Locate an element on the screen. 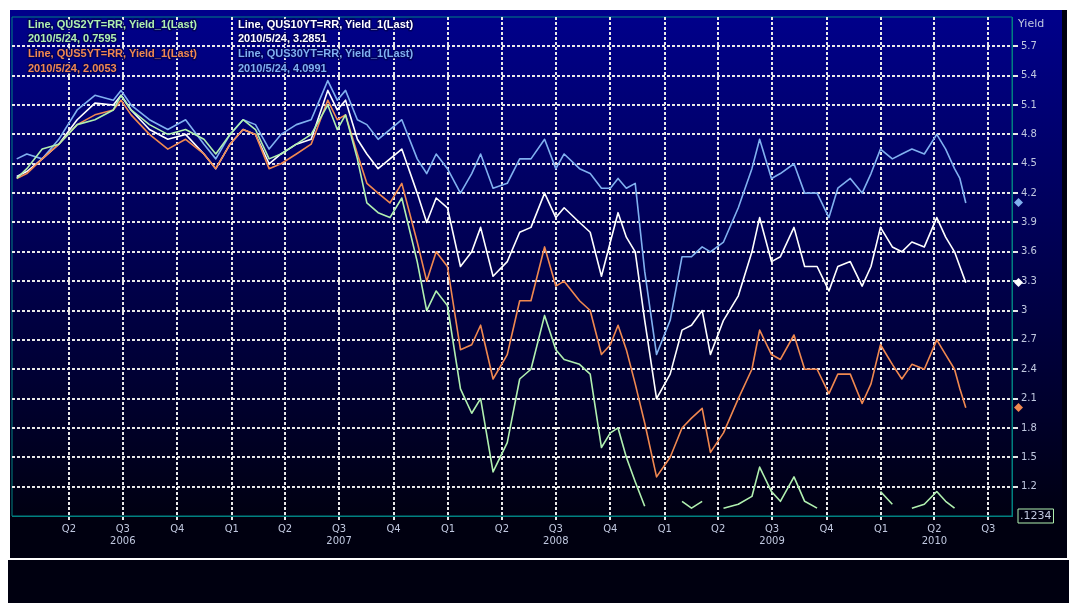 Image resolution: width=1077 pixels, height=603 pixels. y-tick-label: 2.4 is located at coordinates (1029, 368).